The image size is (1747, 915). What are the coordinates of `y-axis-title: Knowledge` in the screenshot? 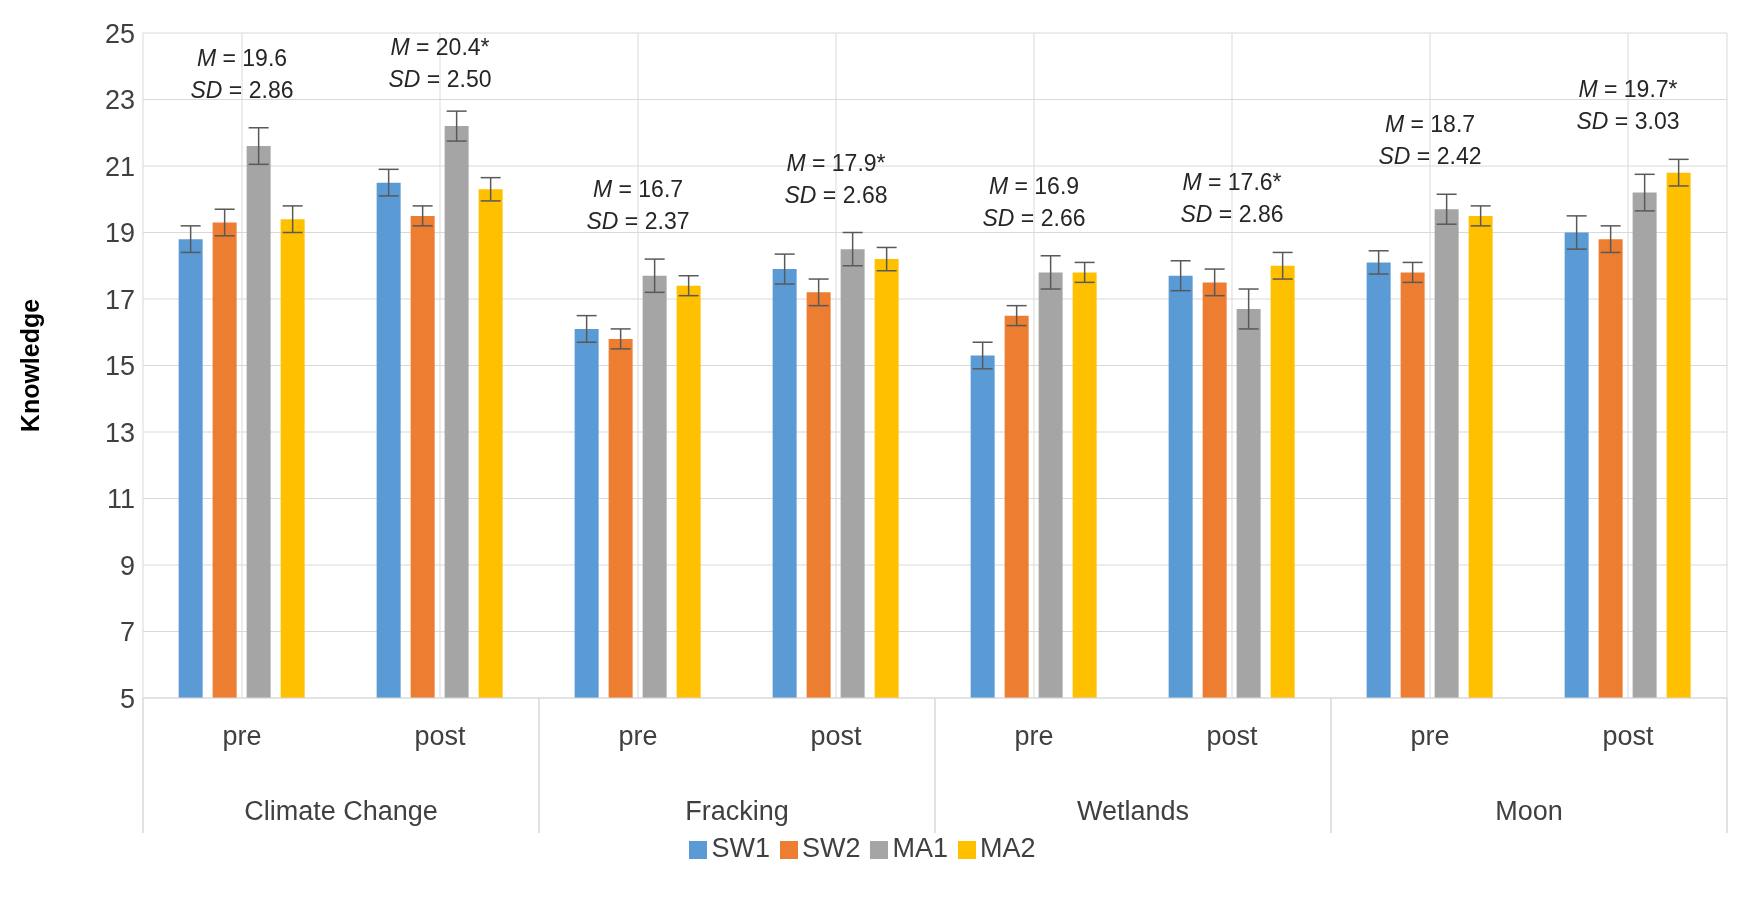 It's located at (29, 365).